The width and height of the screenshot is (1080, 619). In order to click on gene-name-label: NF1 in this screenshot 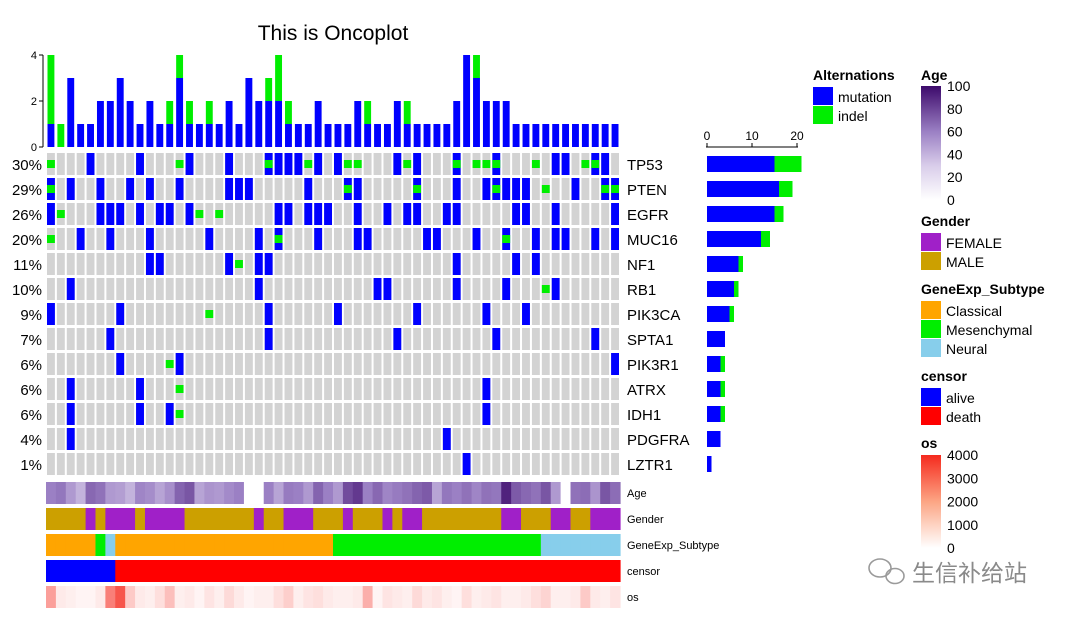, I will do `click(641, 265)`.